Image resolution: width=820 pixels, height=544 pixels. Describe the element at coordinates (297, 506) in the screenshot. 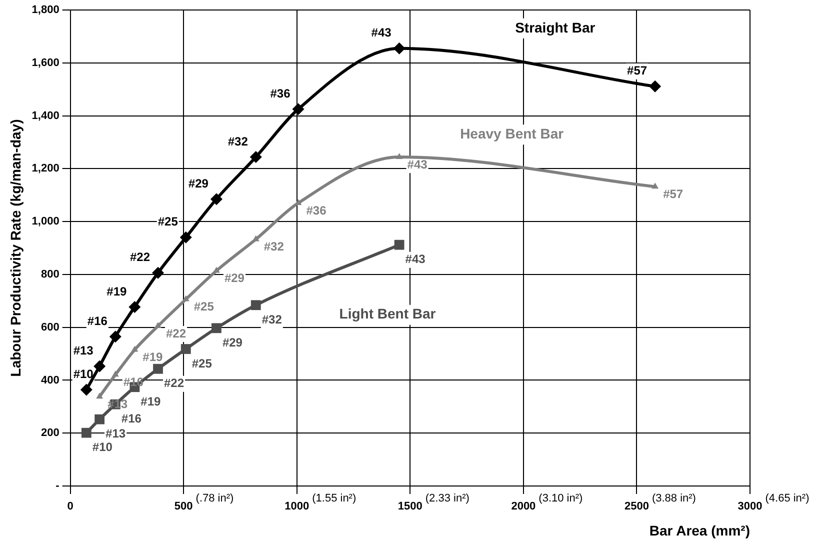

I see `x-tick-label: 1000` at that location.